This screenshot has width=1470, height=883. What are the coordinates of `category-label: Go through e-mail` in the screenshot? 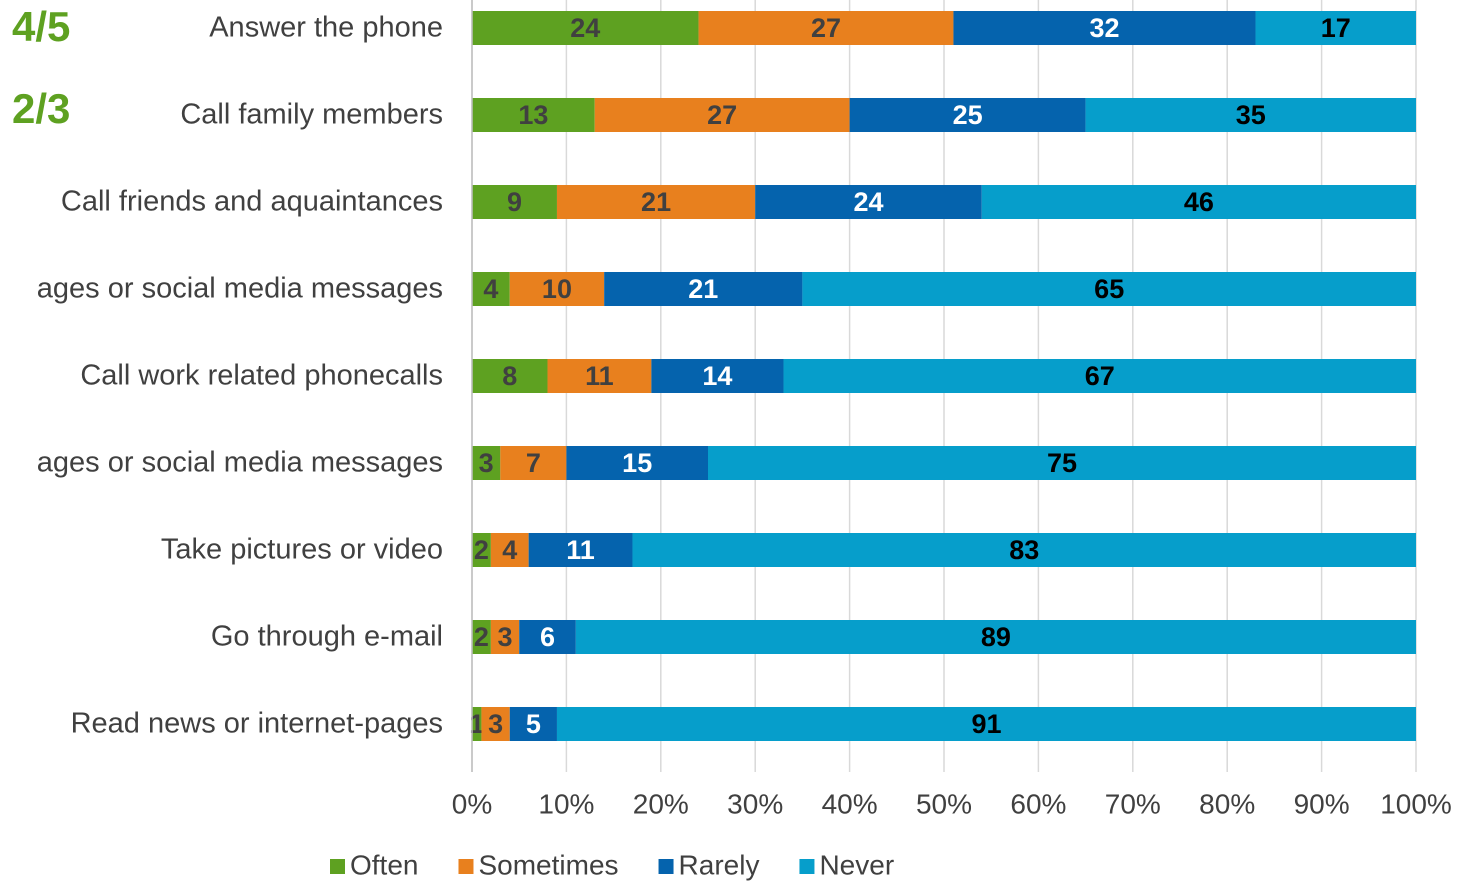 It's located at (327, 637).